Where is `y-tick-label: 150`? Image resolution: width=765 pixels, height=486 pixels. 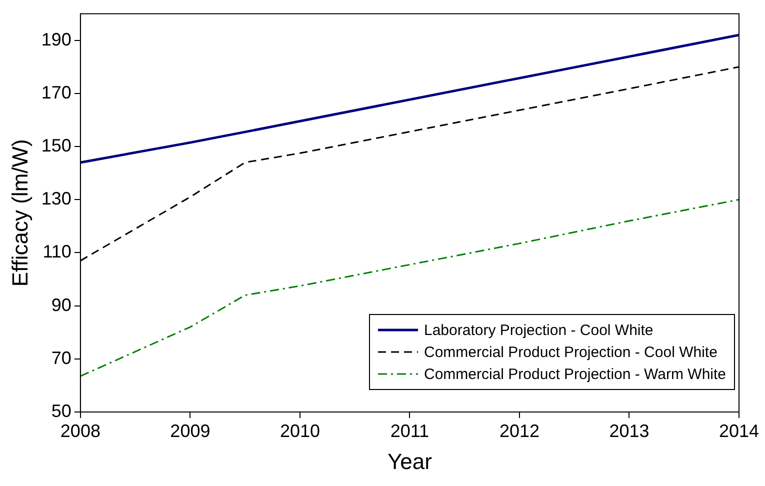 y-tick-label: 150 is located at coordinates (56, 146).